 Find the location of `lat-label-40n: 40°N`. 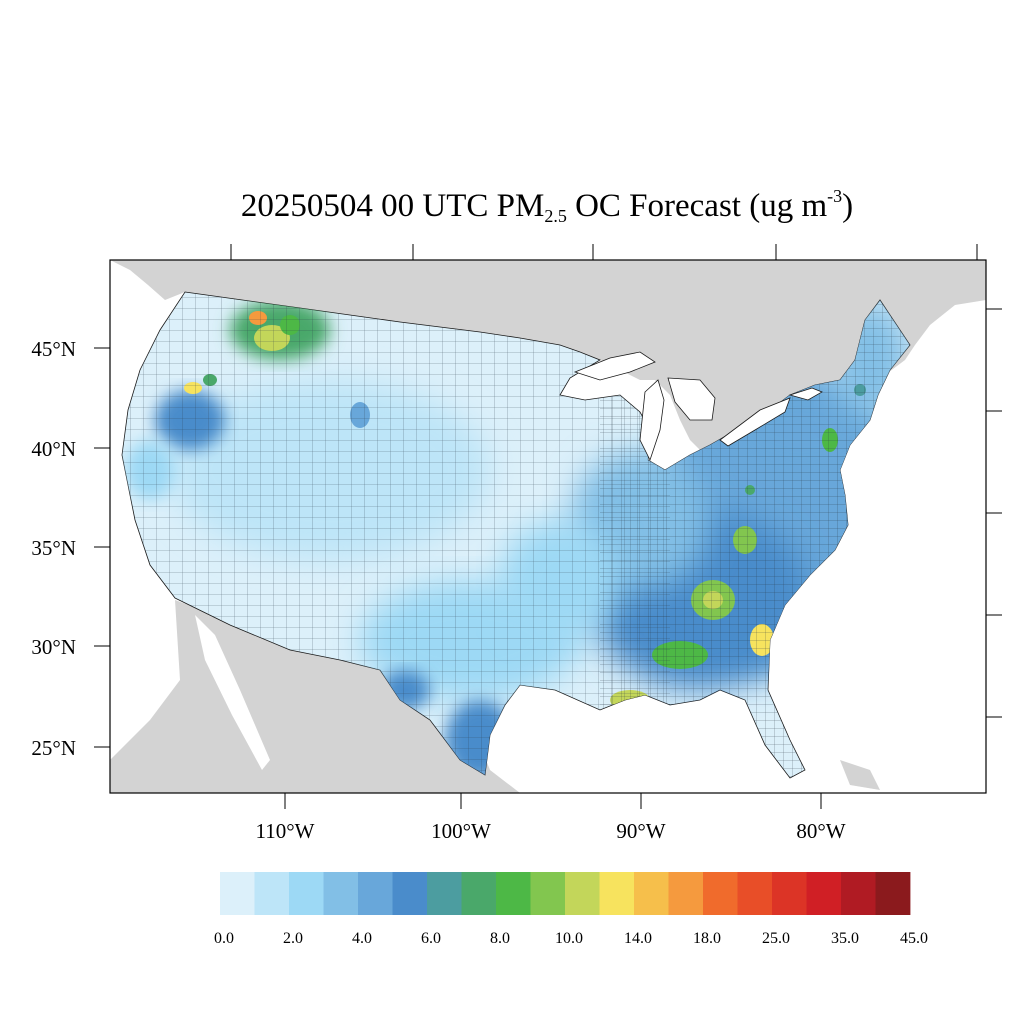

lat-label-40n: 40°N is located at coordinates (53, 449).